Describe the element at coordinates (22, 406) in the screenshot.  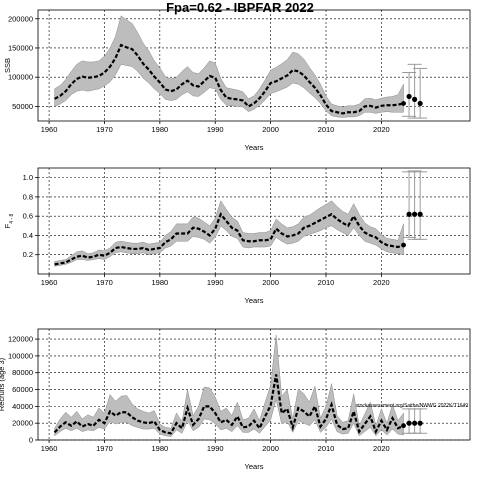
I see `y-tick-label: 40000` at that location.